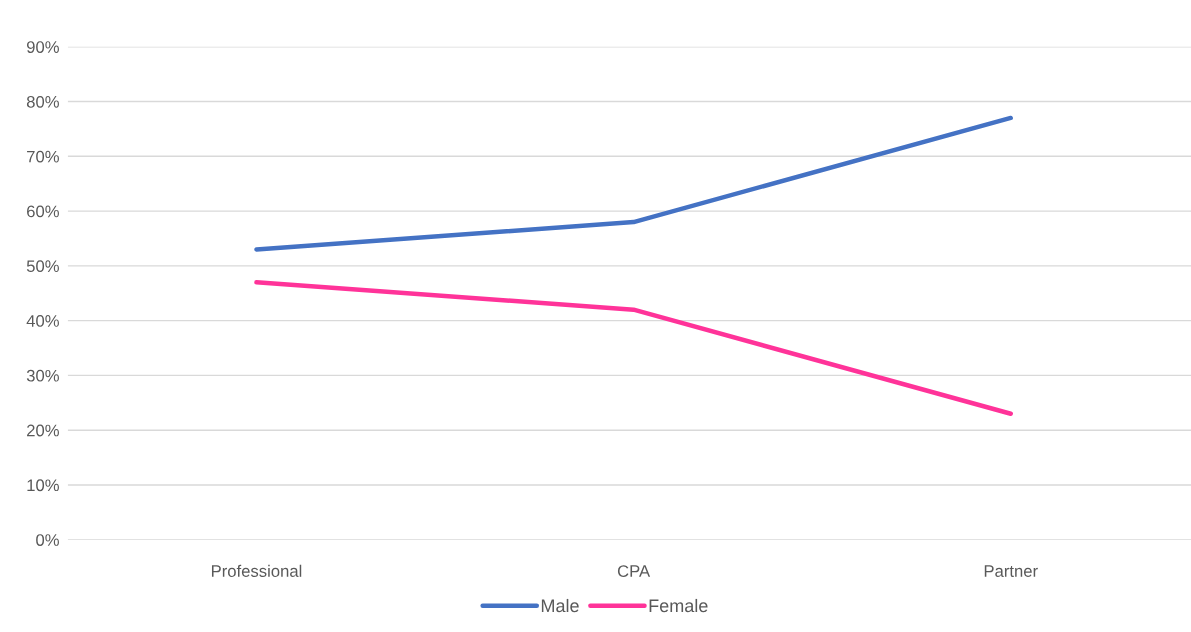 The height and width of the screenshot is (632, 1191). Describe the element at coordinates (43, 156) in the screenshot. I see `y-tick-label: 70%` at that location.